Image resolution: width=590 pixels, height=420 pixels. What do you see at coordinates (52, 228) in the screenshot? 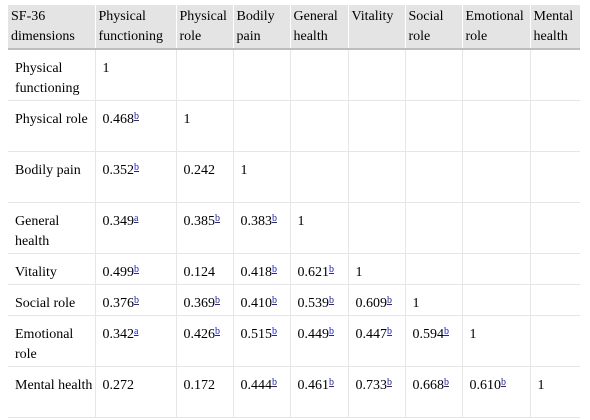
I see `row-label: General health` at bounding box center [52, 228].